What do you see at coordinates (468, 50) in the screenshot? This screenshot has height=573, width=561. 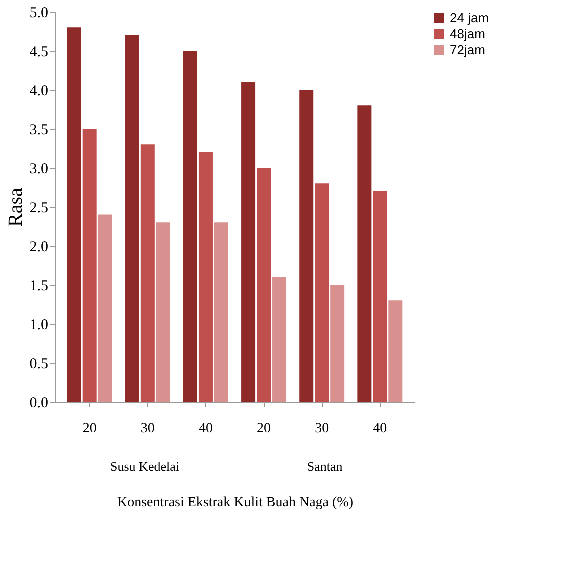 I see `legend-label: 72jam` at bounding box center [468, 50].